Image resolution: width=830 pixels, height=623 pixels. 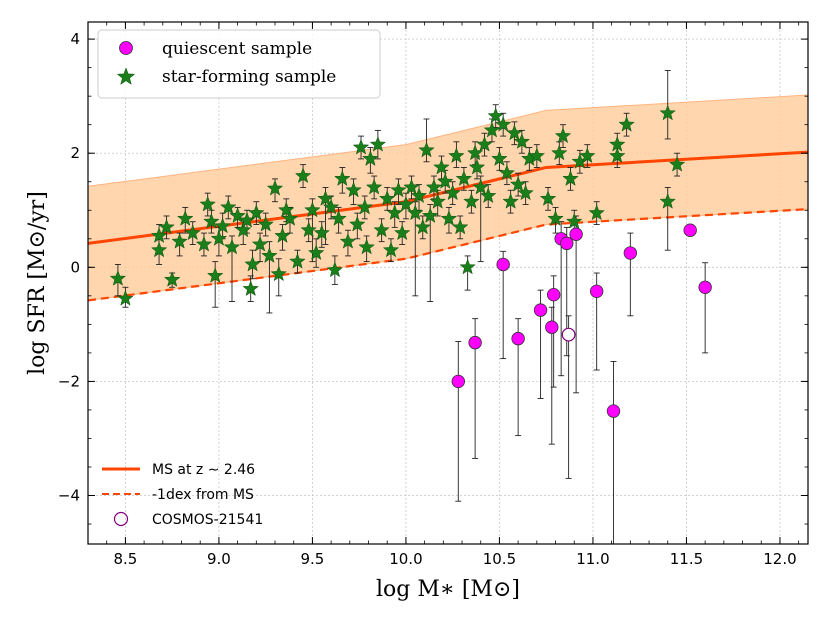 I want to click on y-tick-label: 0, so click(x=75, y=267).